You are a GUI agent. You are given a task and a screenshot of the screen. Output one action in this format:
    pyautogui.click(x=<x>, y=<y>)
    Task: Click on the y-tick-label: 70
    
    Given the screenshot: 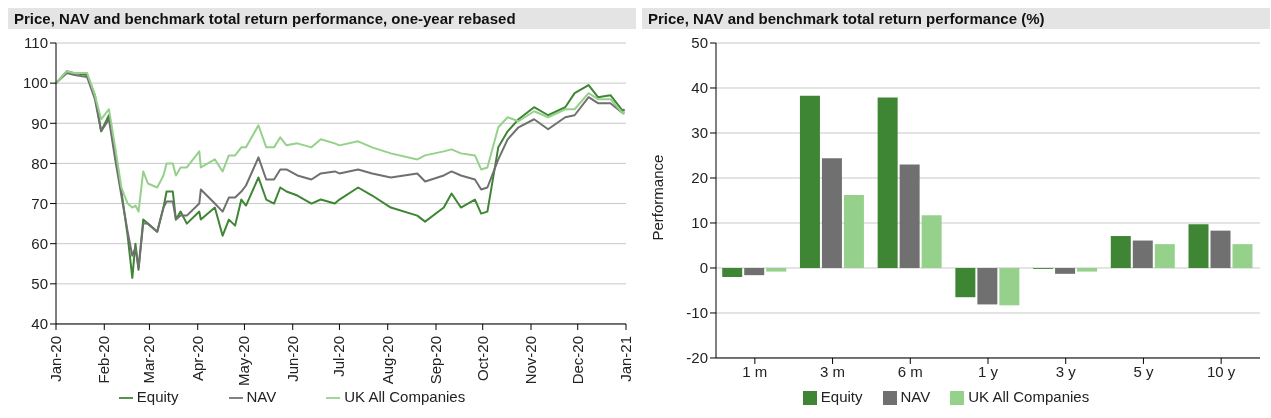 What is the action you would take?
    pyautogui.click(x=39, y=203)
    